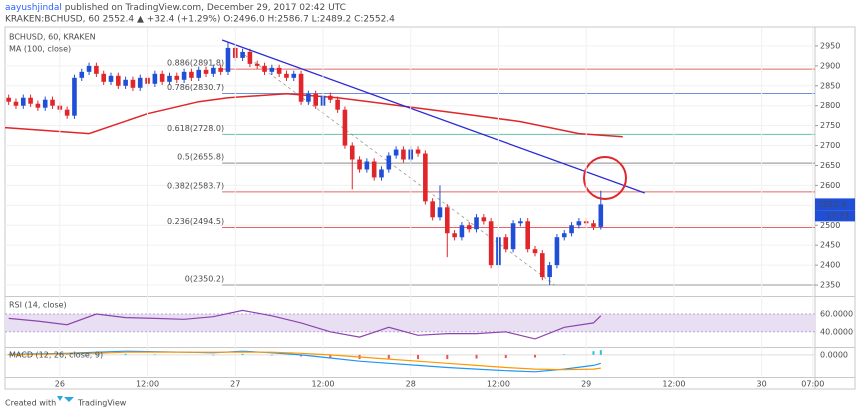  Describe the element at coordinates (830, 85) in the screenshot. I see `y-tick-label: 2850` at that location.